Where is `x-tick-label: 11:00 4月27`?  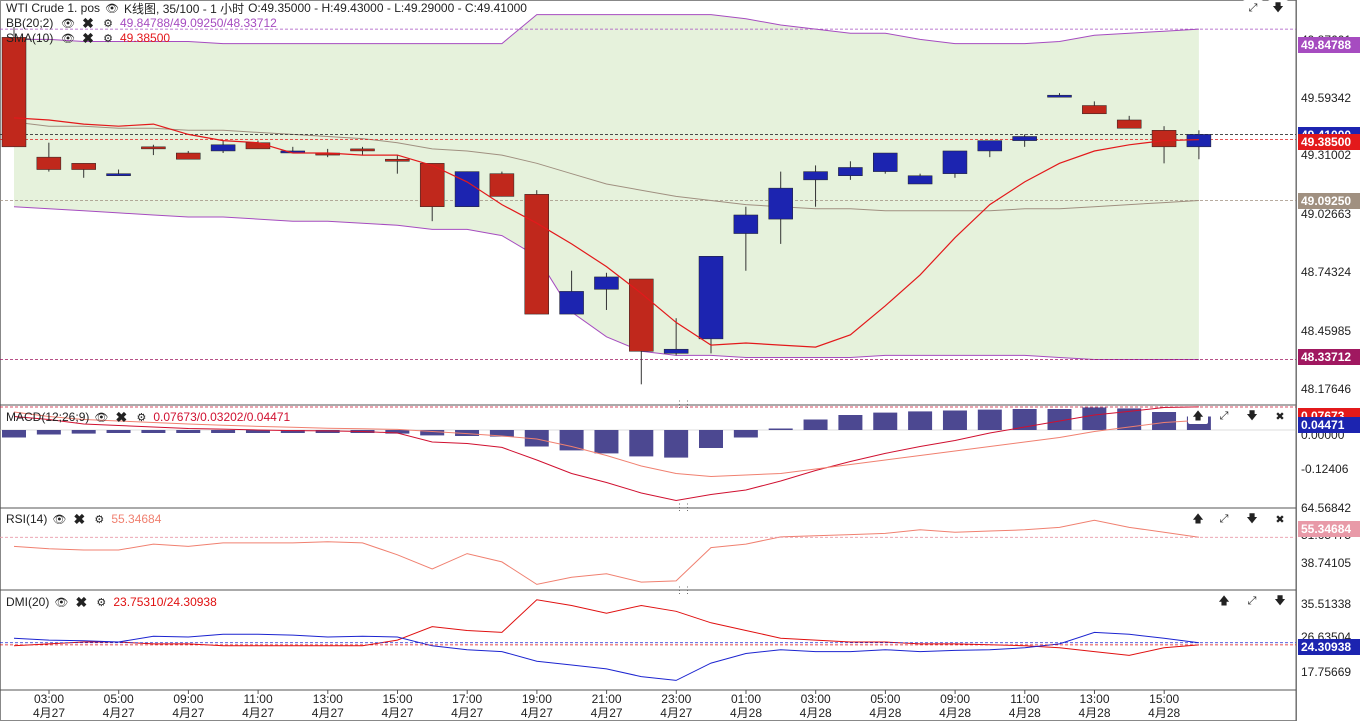
x-tick-label: 11:00 4月27 is located at coordinates (258, 706).